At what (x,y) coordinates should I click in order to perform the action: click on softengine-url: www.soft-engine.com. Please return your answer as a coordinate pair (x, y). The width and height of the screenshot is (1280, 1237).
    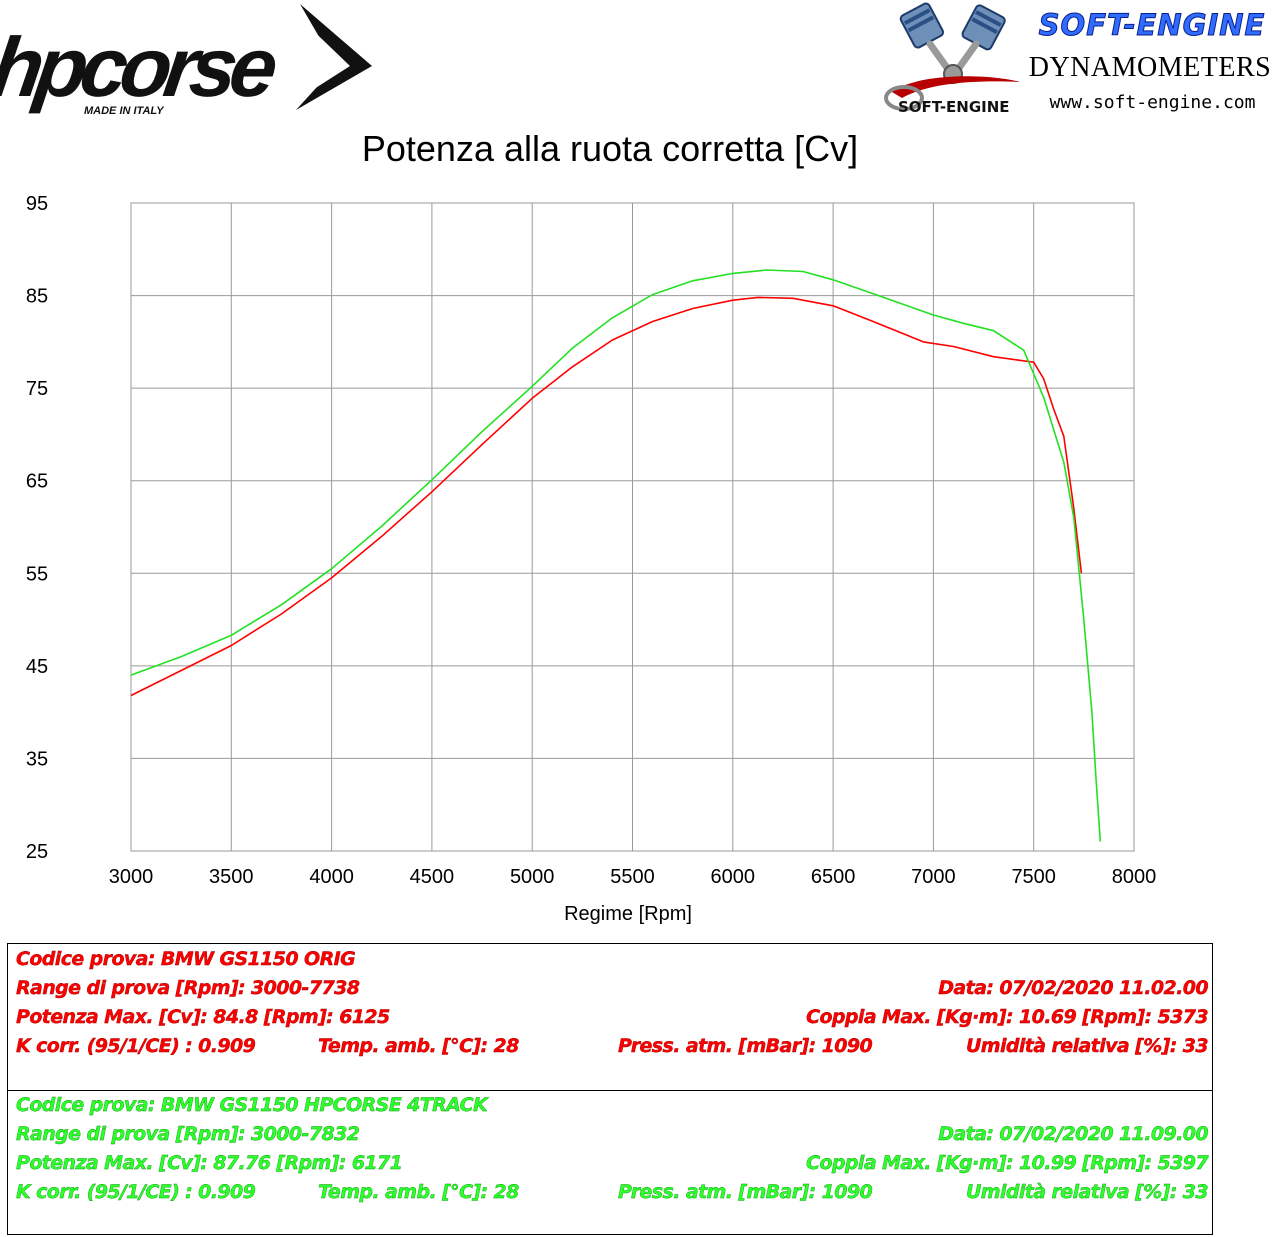
    Looking at the image, I should click on (1152, 102).